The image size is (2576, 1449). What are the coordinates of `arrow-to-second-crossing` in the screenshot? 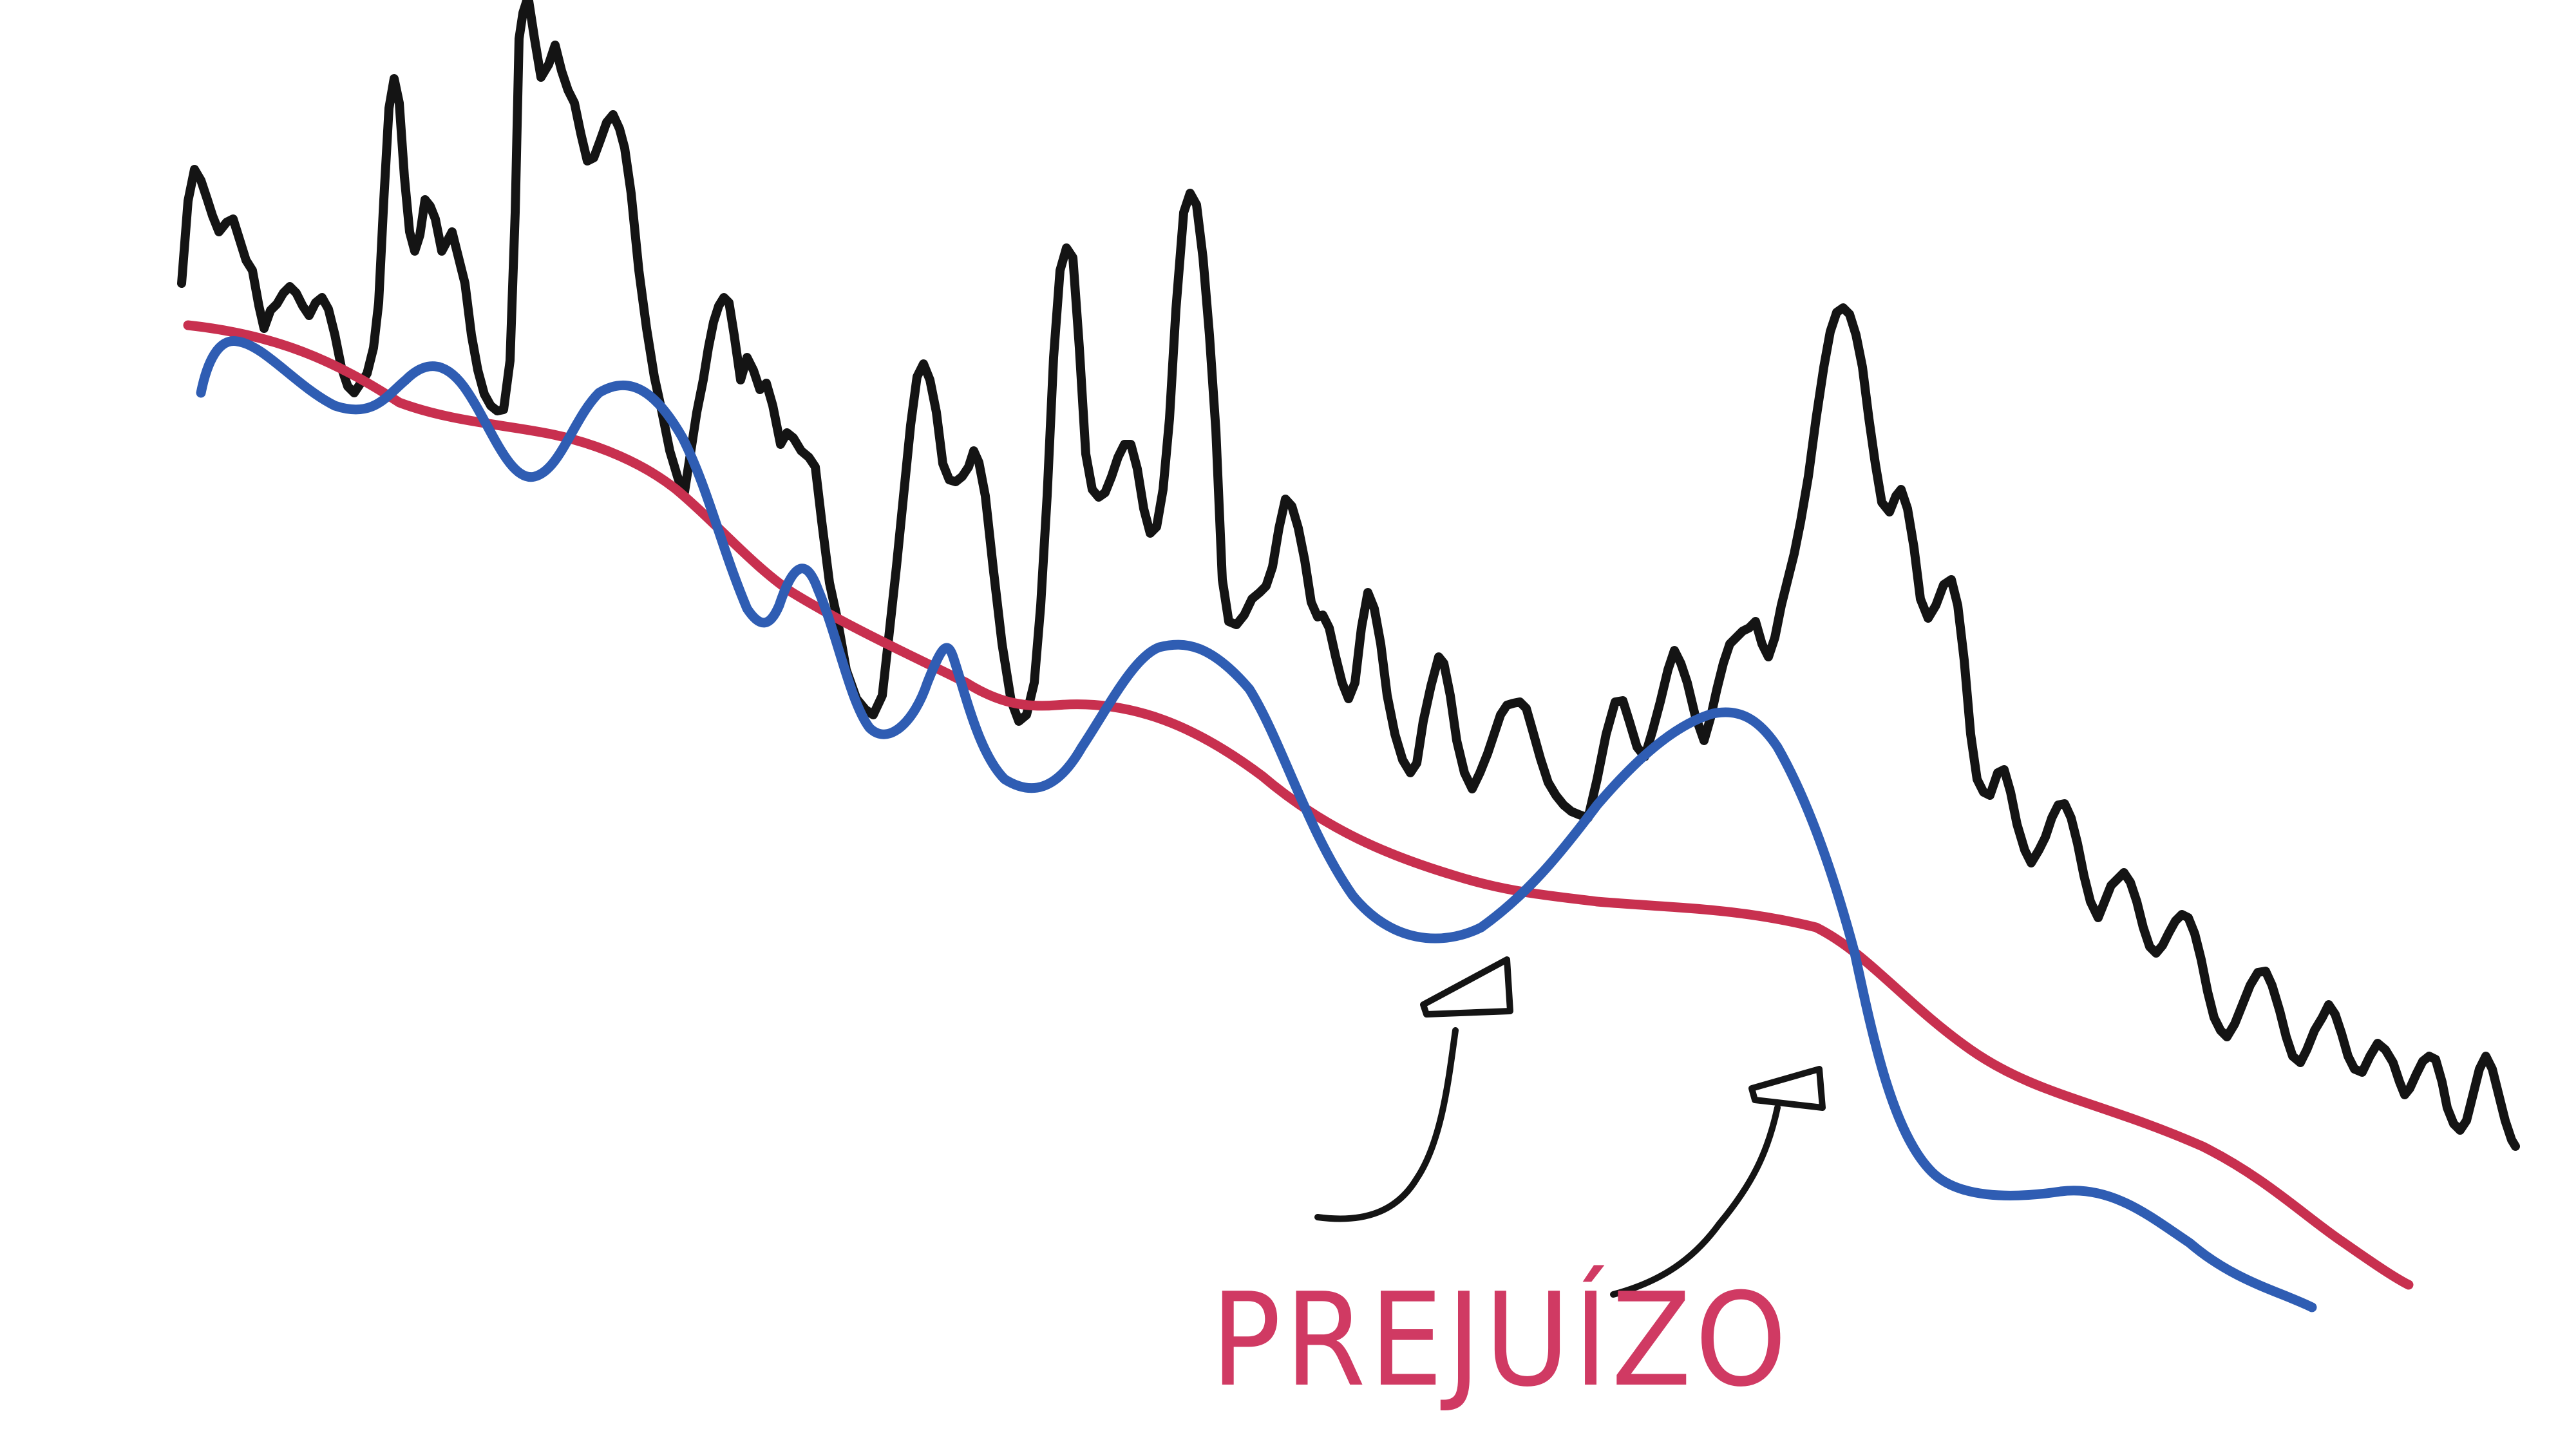 It's located at (1696, 1201).